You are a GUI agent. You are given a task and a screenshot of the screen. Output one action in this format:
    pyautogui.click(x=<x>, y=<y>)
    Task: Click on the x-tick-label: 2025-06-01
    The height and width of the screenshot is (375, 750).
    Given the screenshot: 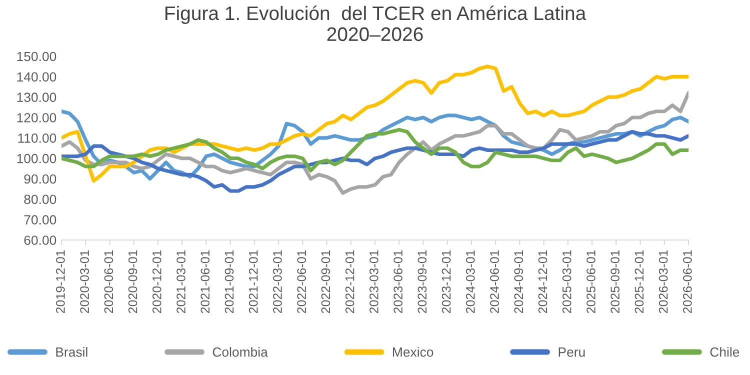 What is the action you would take?
    pyautogui.click(x=591, y=282)
    